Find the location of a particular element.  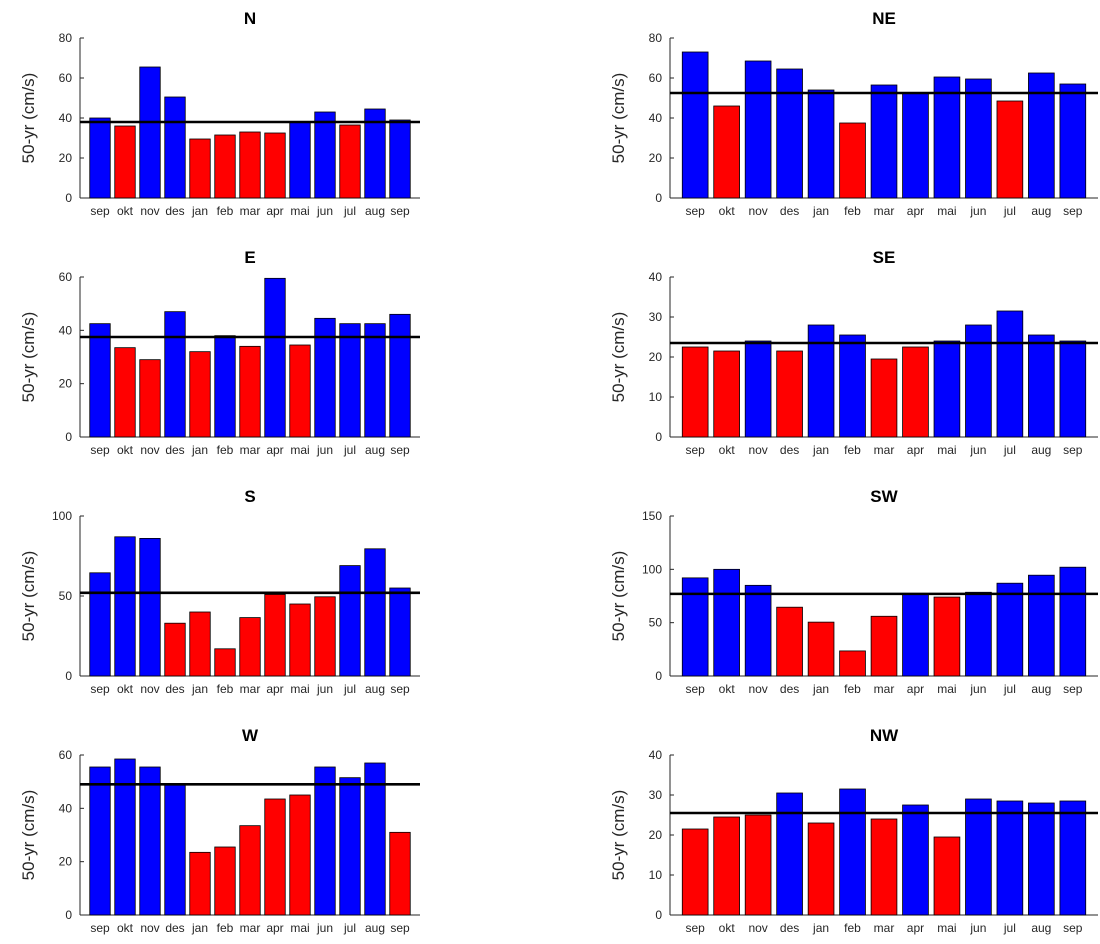

panel-title: W is located at coordinates (250, 735).